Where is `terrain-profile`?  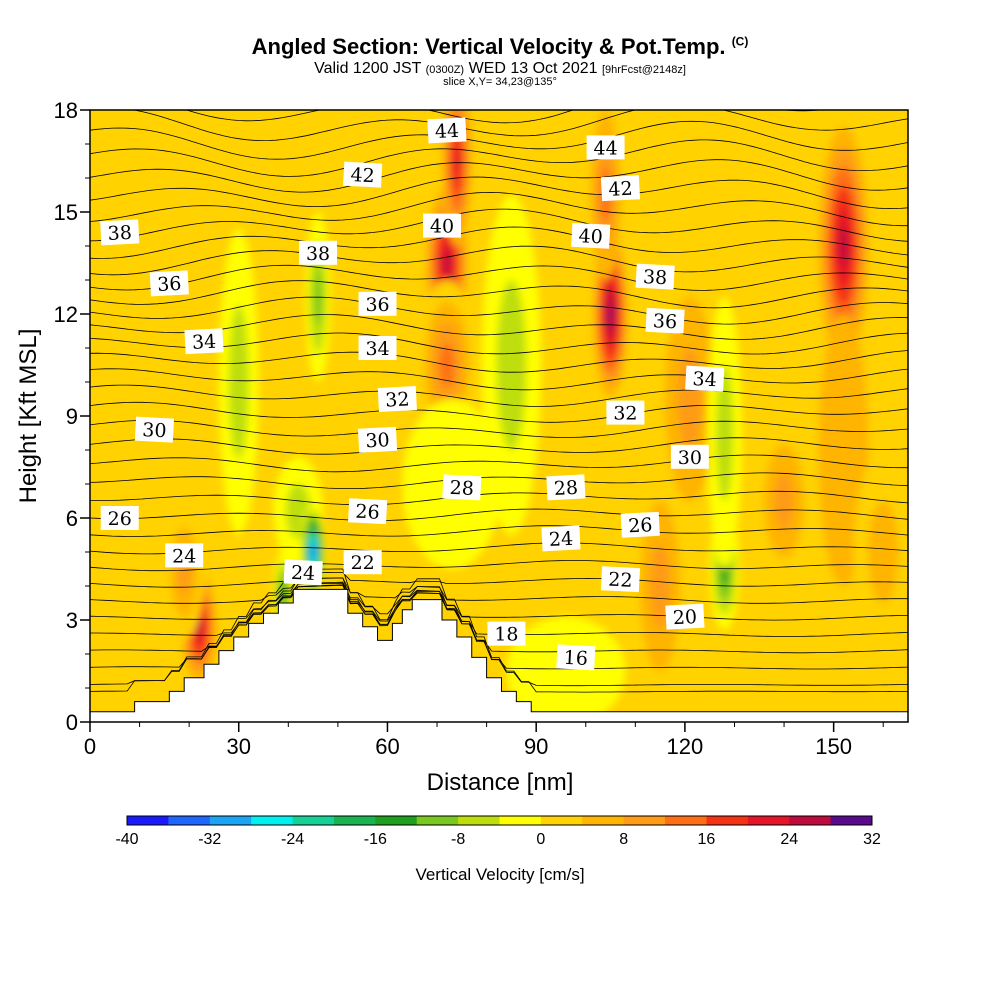 terrain-profile is located at coordinates (499, 655).